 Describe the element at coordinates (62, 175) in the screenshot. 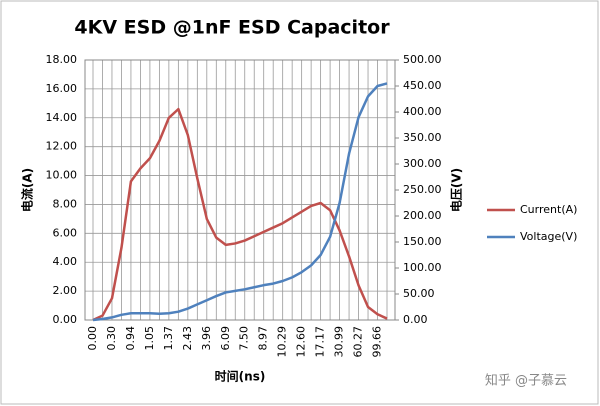

I see `y-tick-label: 10.00` at that location.